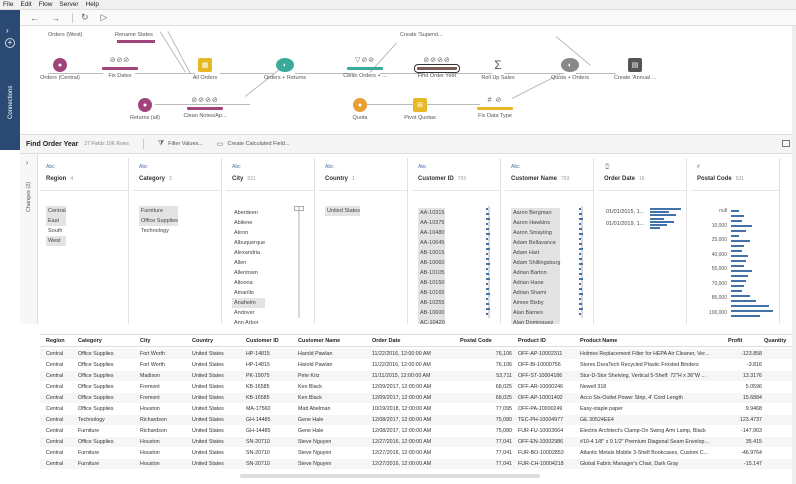  Describe the element at coordinates (539, 365) in the screenshot. I see `table-cell: OFF-BI-10000756` at that location.